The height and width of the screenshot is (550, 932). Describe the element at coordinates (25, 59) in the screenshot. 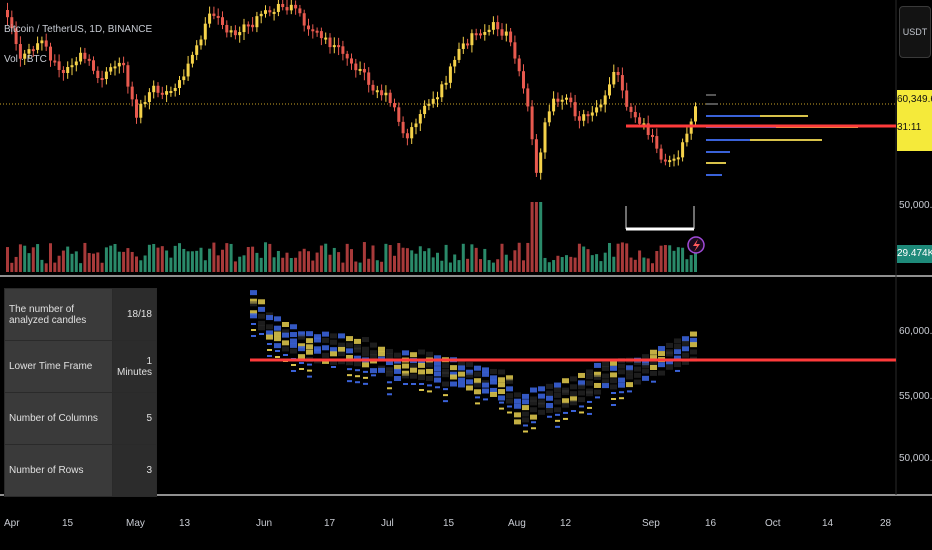

I see `volume-legend: Vol · BTC` at that location.